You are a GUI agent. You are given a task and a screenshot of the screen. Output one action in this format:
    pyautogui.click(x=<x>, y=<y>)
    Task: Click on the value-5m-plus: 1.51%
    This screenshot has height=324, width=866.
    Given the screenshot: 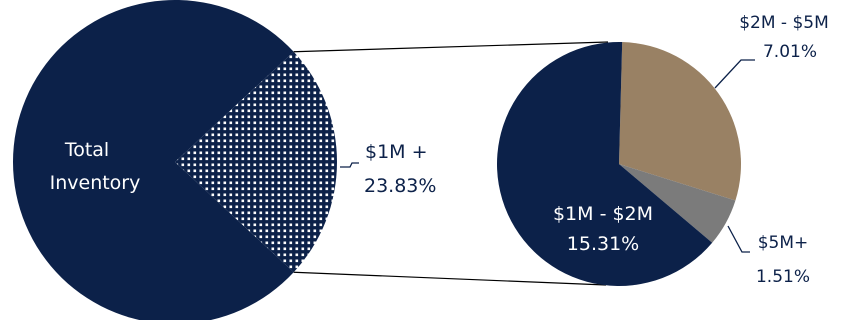 What is the action you would take?
    pyautogui.click(x=783, y=277)
    